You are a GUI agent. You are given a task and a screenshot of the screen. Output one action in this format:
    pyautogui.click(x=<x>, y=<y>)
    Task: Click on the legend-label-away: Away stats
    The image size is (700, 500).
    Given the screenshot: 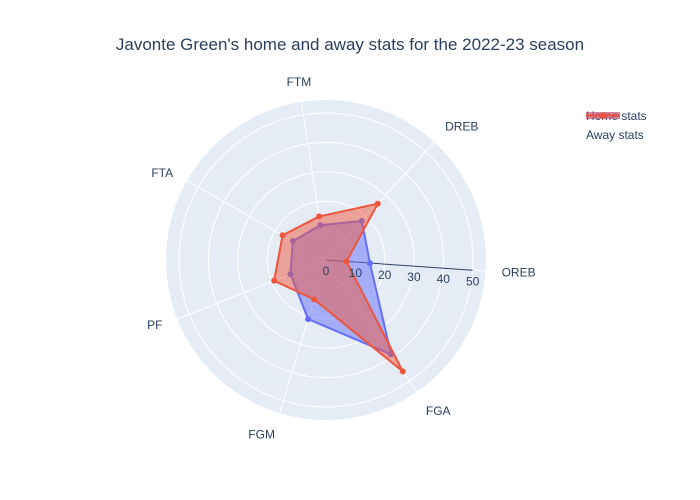 What is the action you would take?
    pyautogui.click(x=615, y=134)
    